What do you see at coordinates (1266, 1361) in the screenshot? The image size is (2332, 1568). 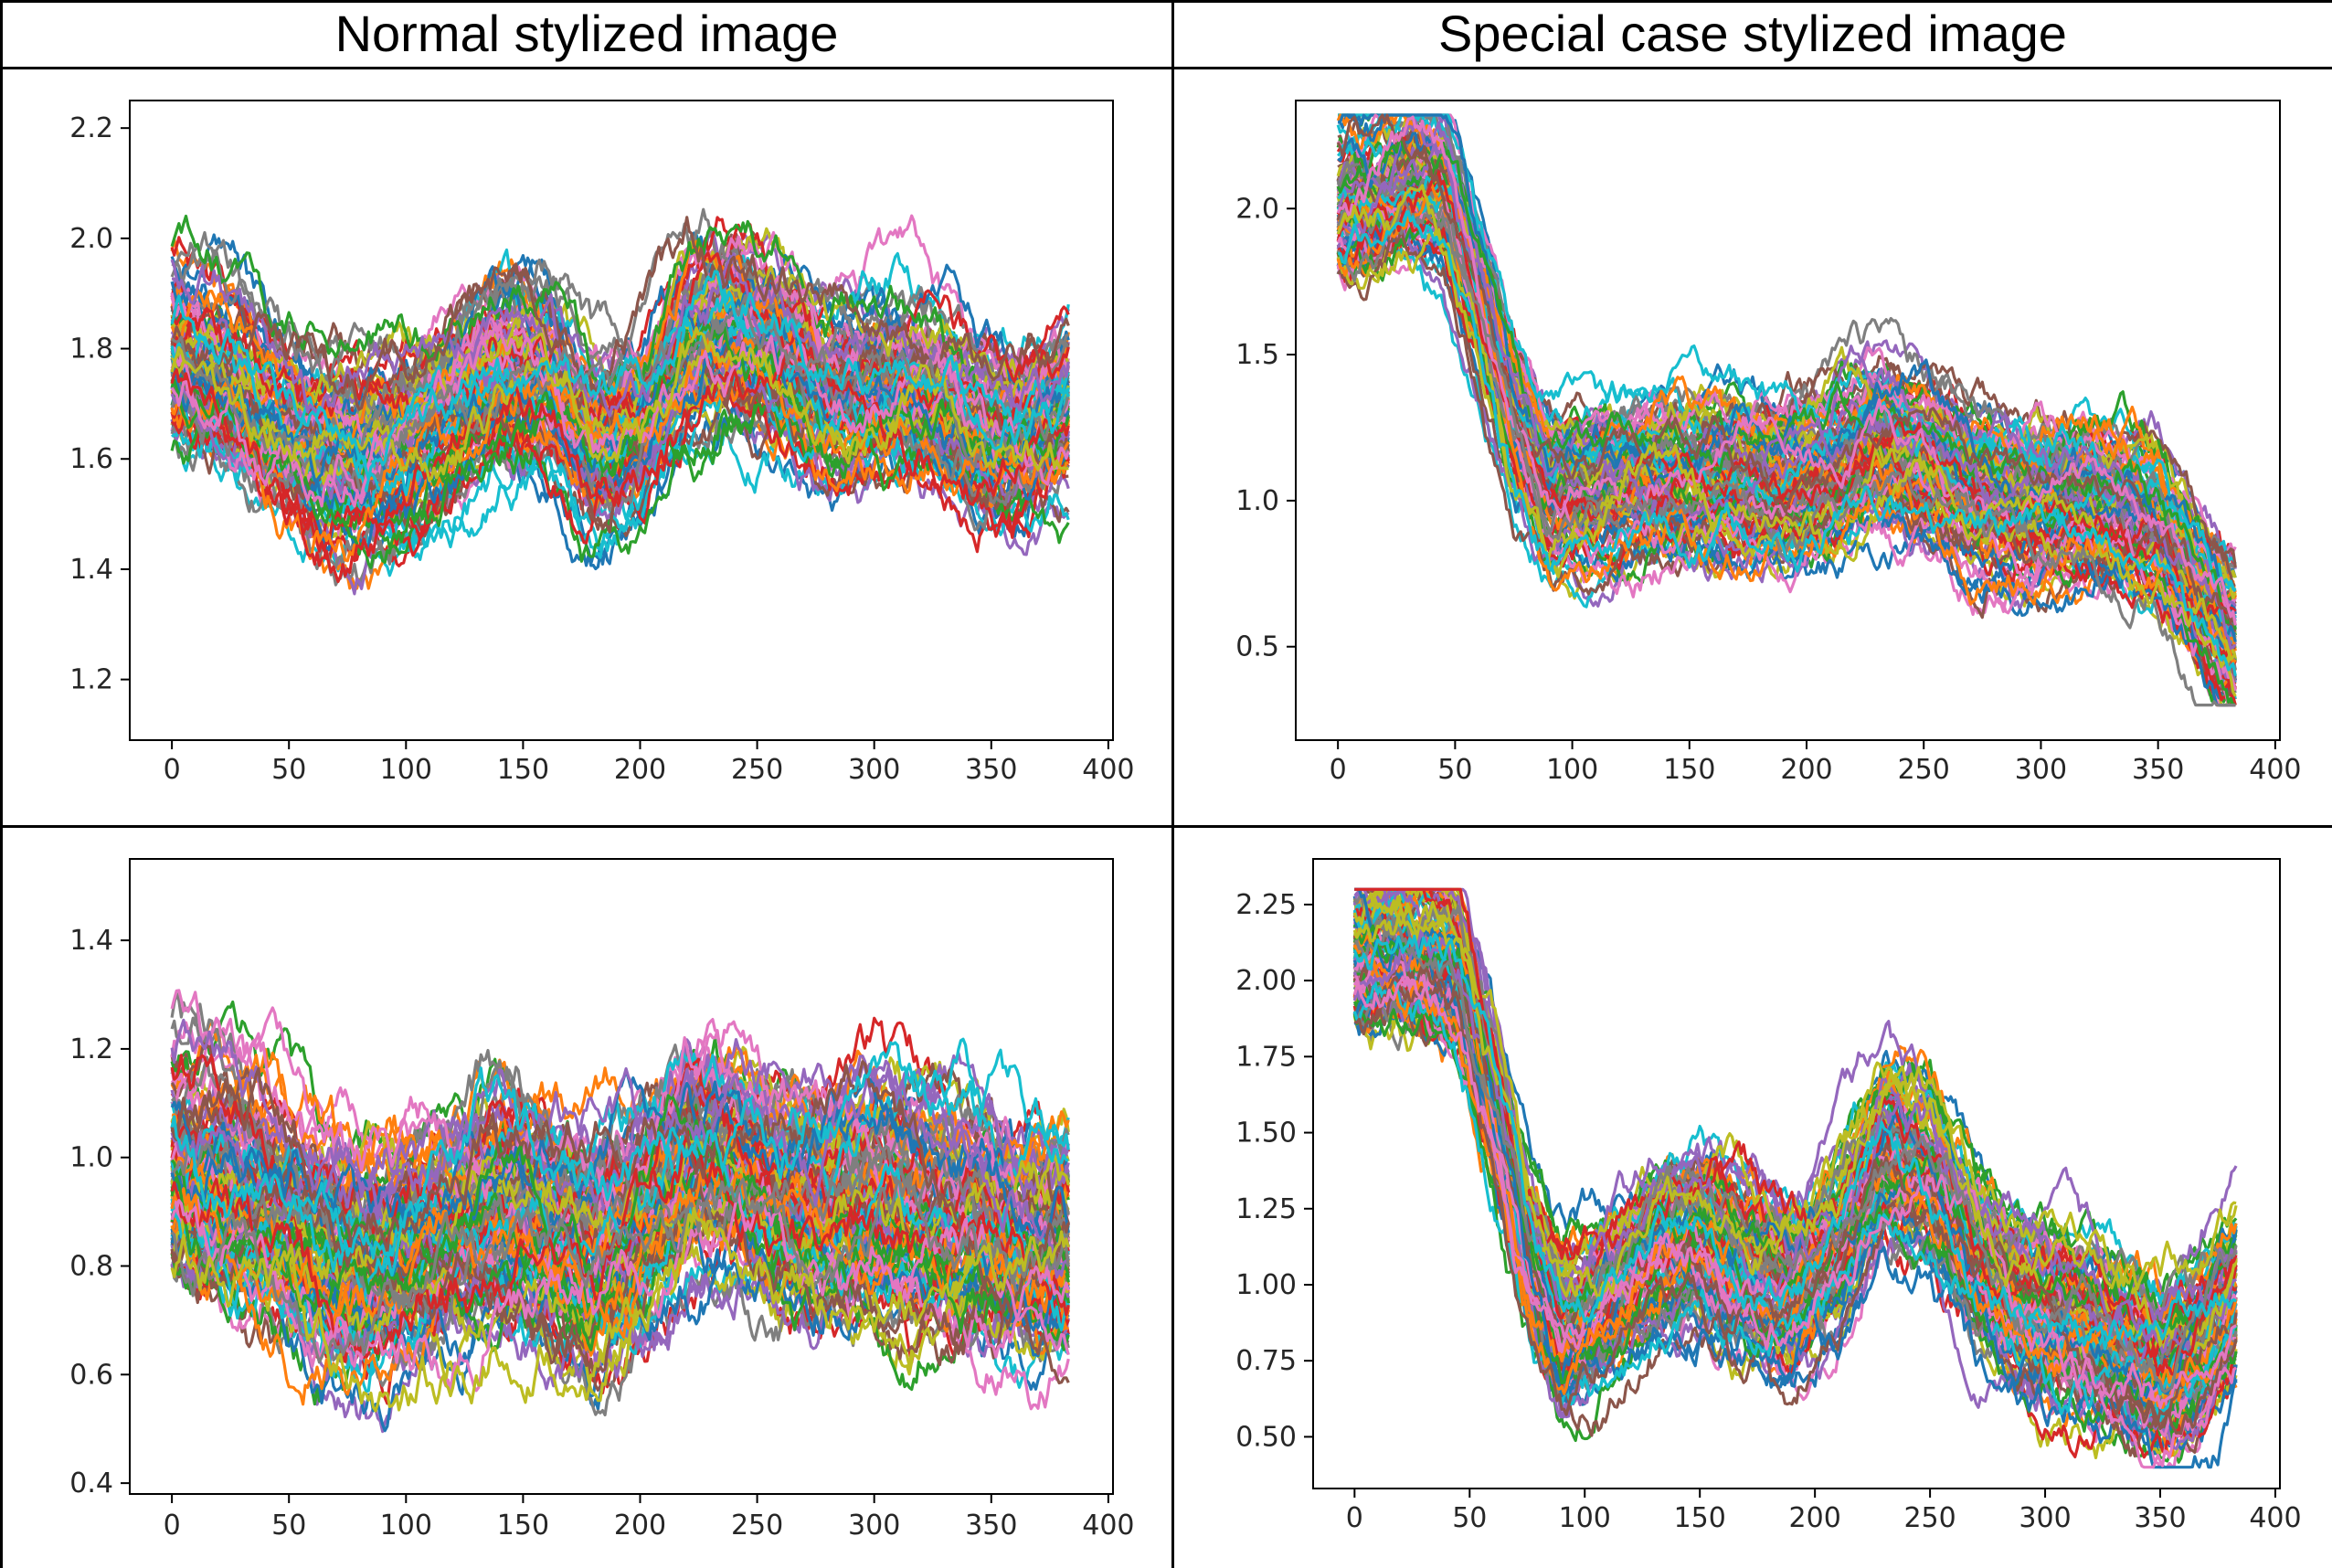 I see `y-tick-label: 0.75` at bounding box center [1266, 1361].